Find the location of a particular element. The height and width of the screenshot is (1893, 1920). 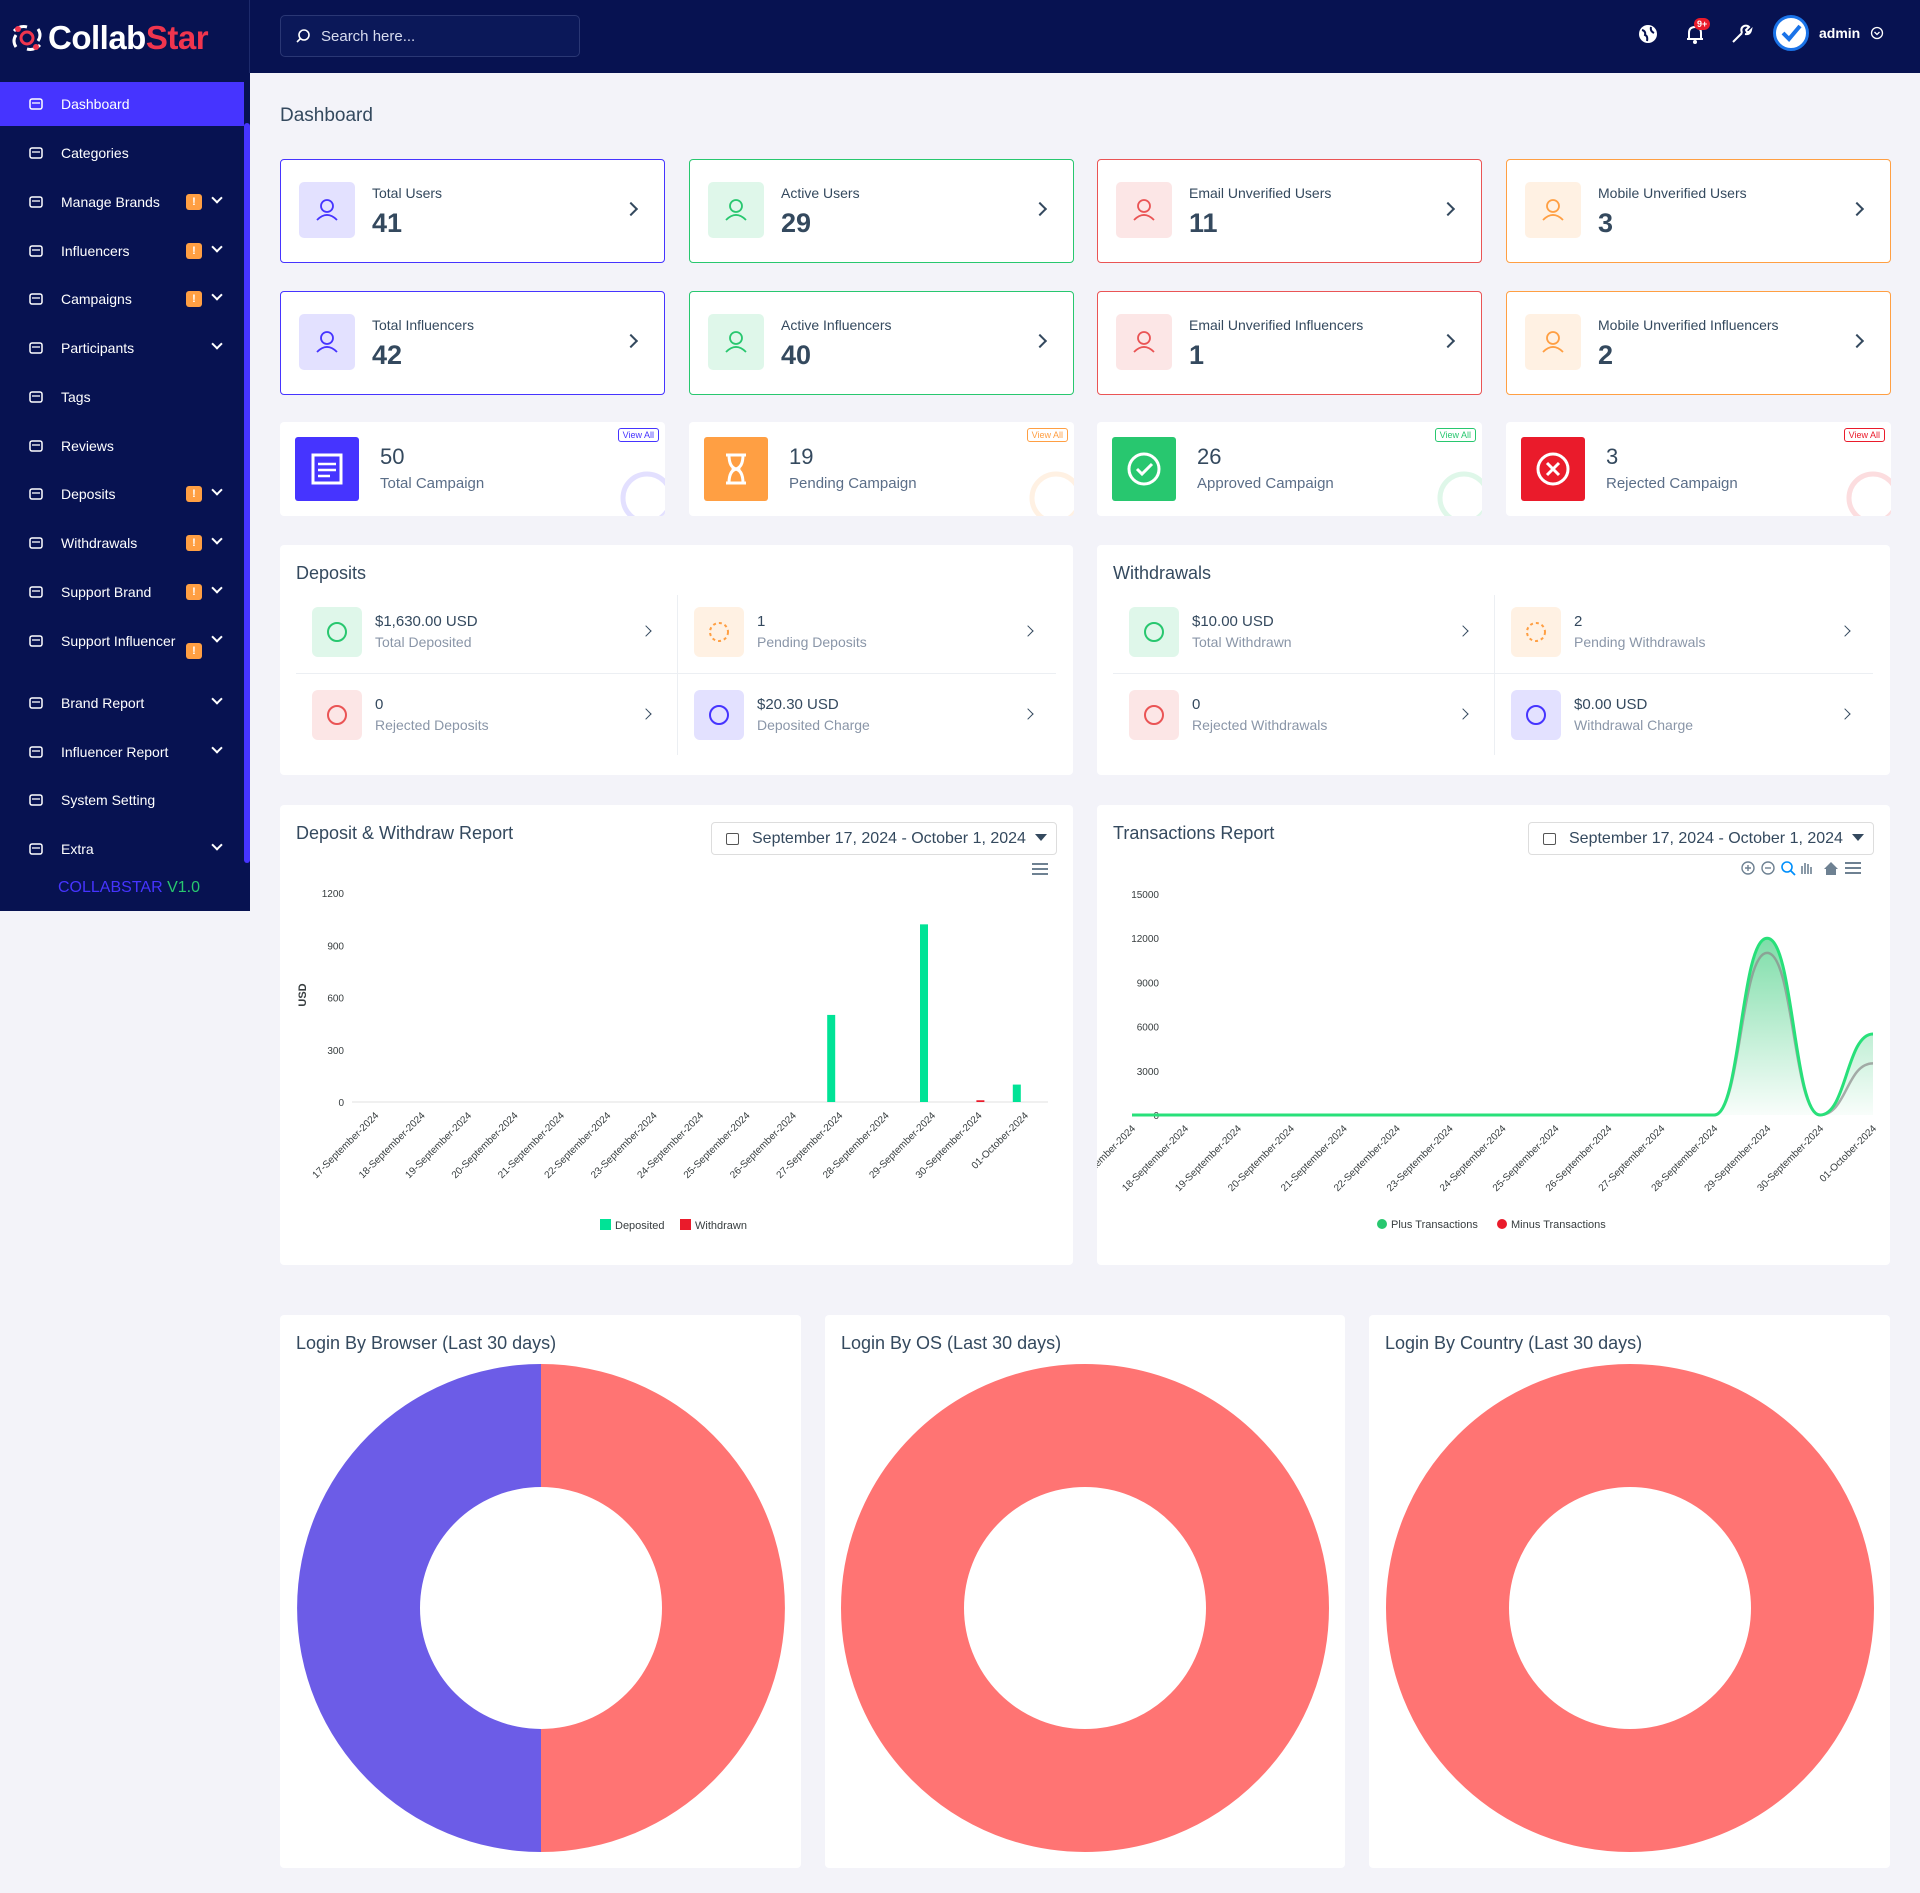

sidebar-item-extra: Extra is located at coordinates (122, 849).